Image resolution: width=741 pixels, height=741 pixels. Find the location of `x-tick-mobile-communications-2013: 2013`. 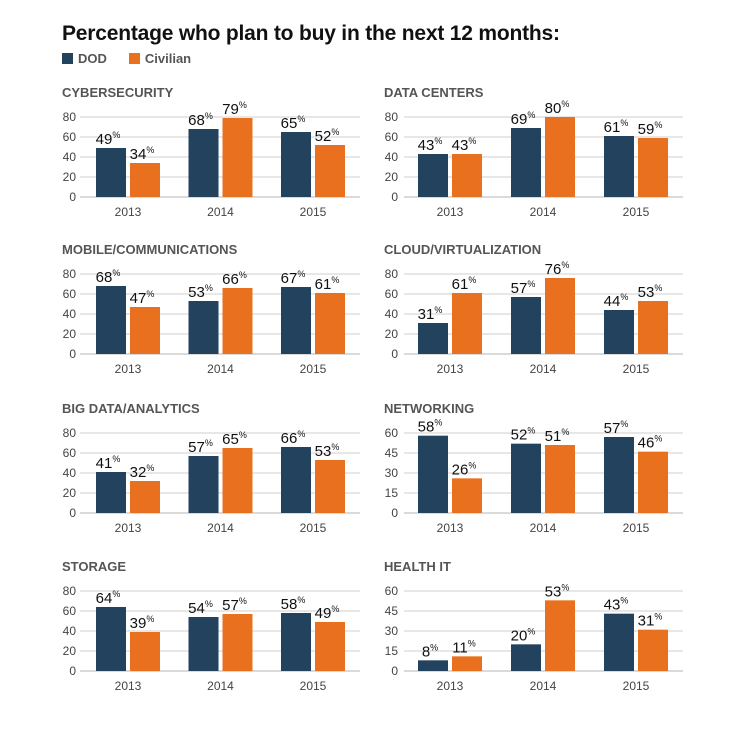

x-tick-mobile-communications-2013: 2013 is located at coordinates (128, 369).